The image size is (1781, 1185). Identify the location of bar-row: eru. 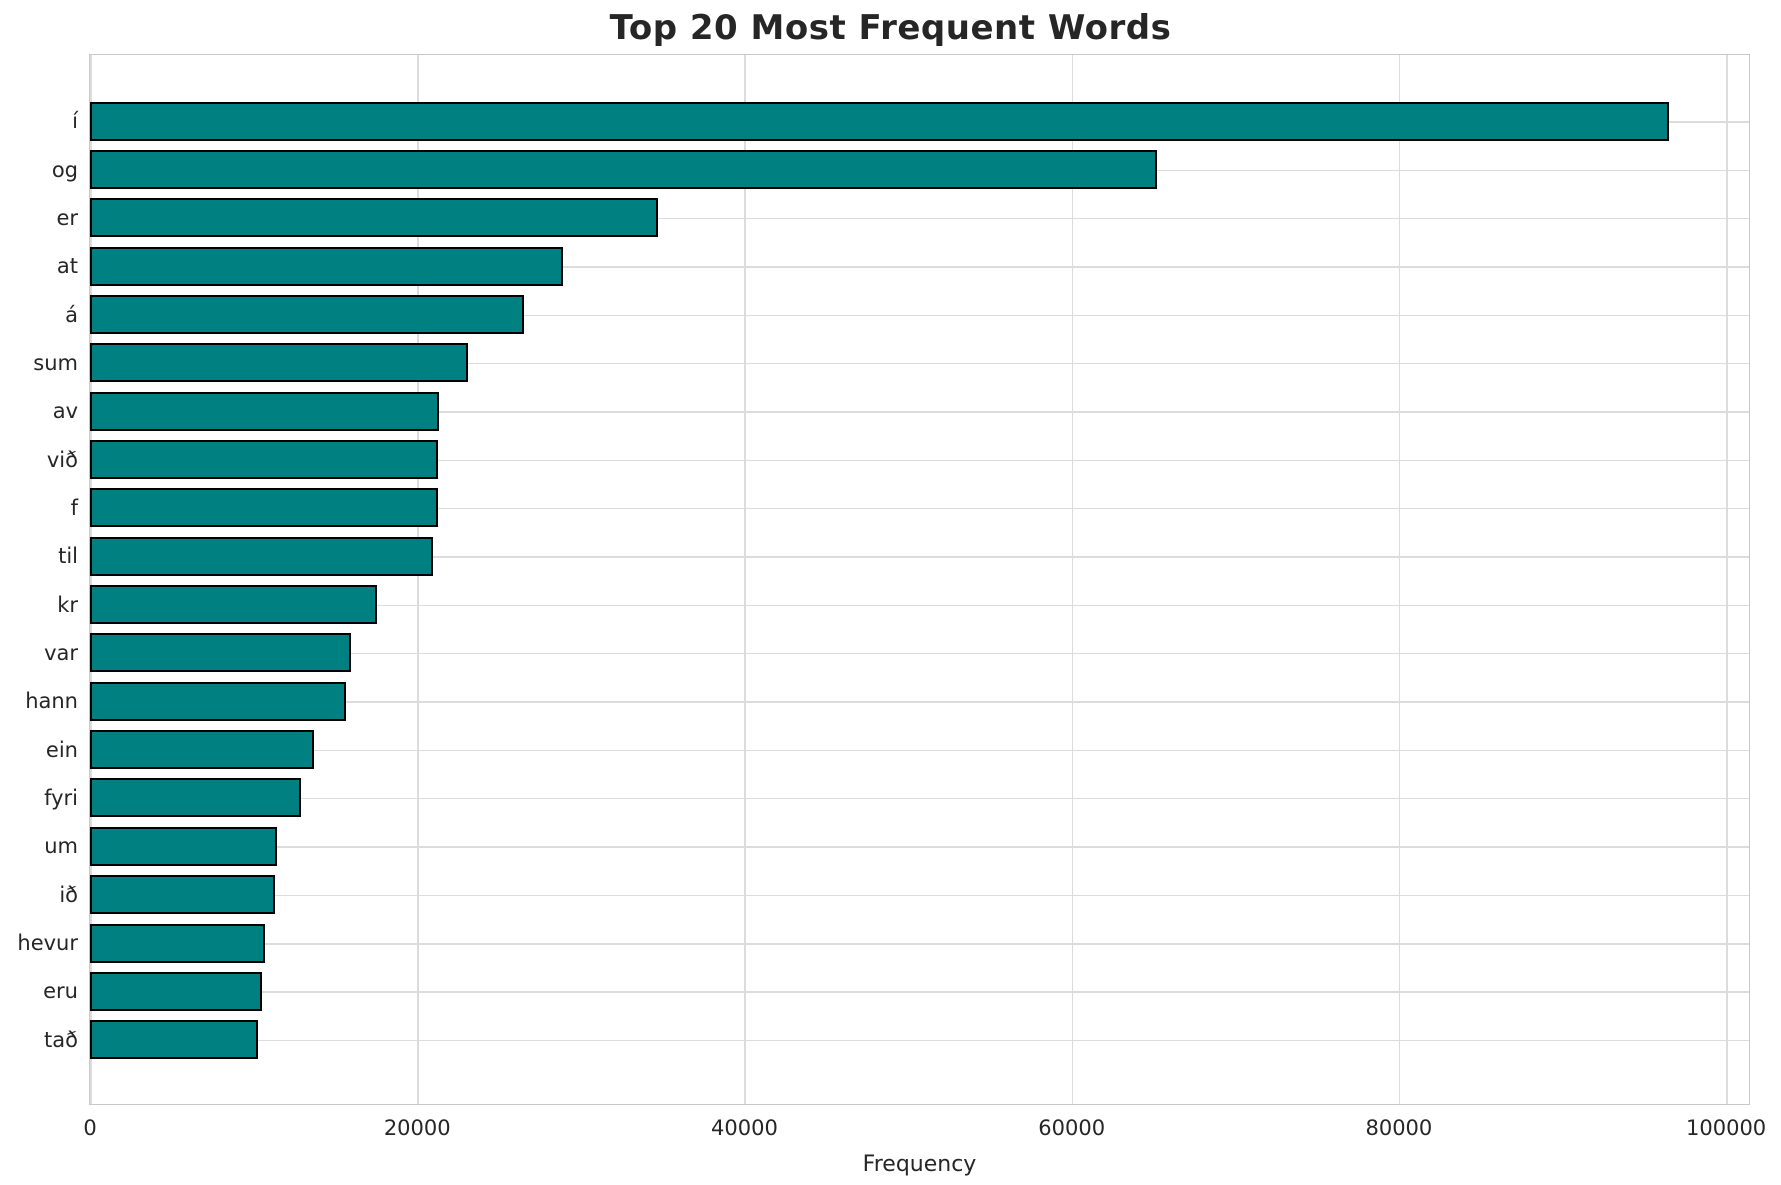
(896, 991).